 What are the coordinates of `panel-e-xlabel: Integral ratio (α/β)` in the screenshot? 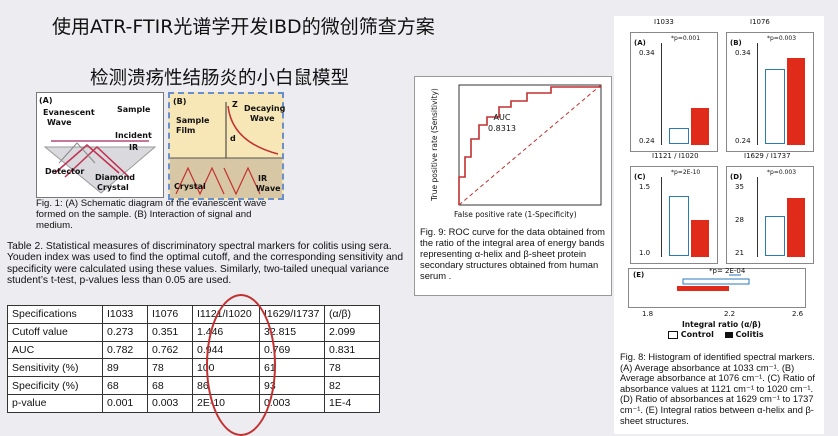 It's located at (721, 324).